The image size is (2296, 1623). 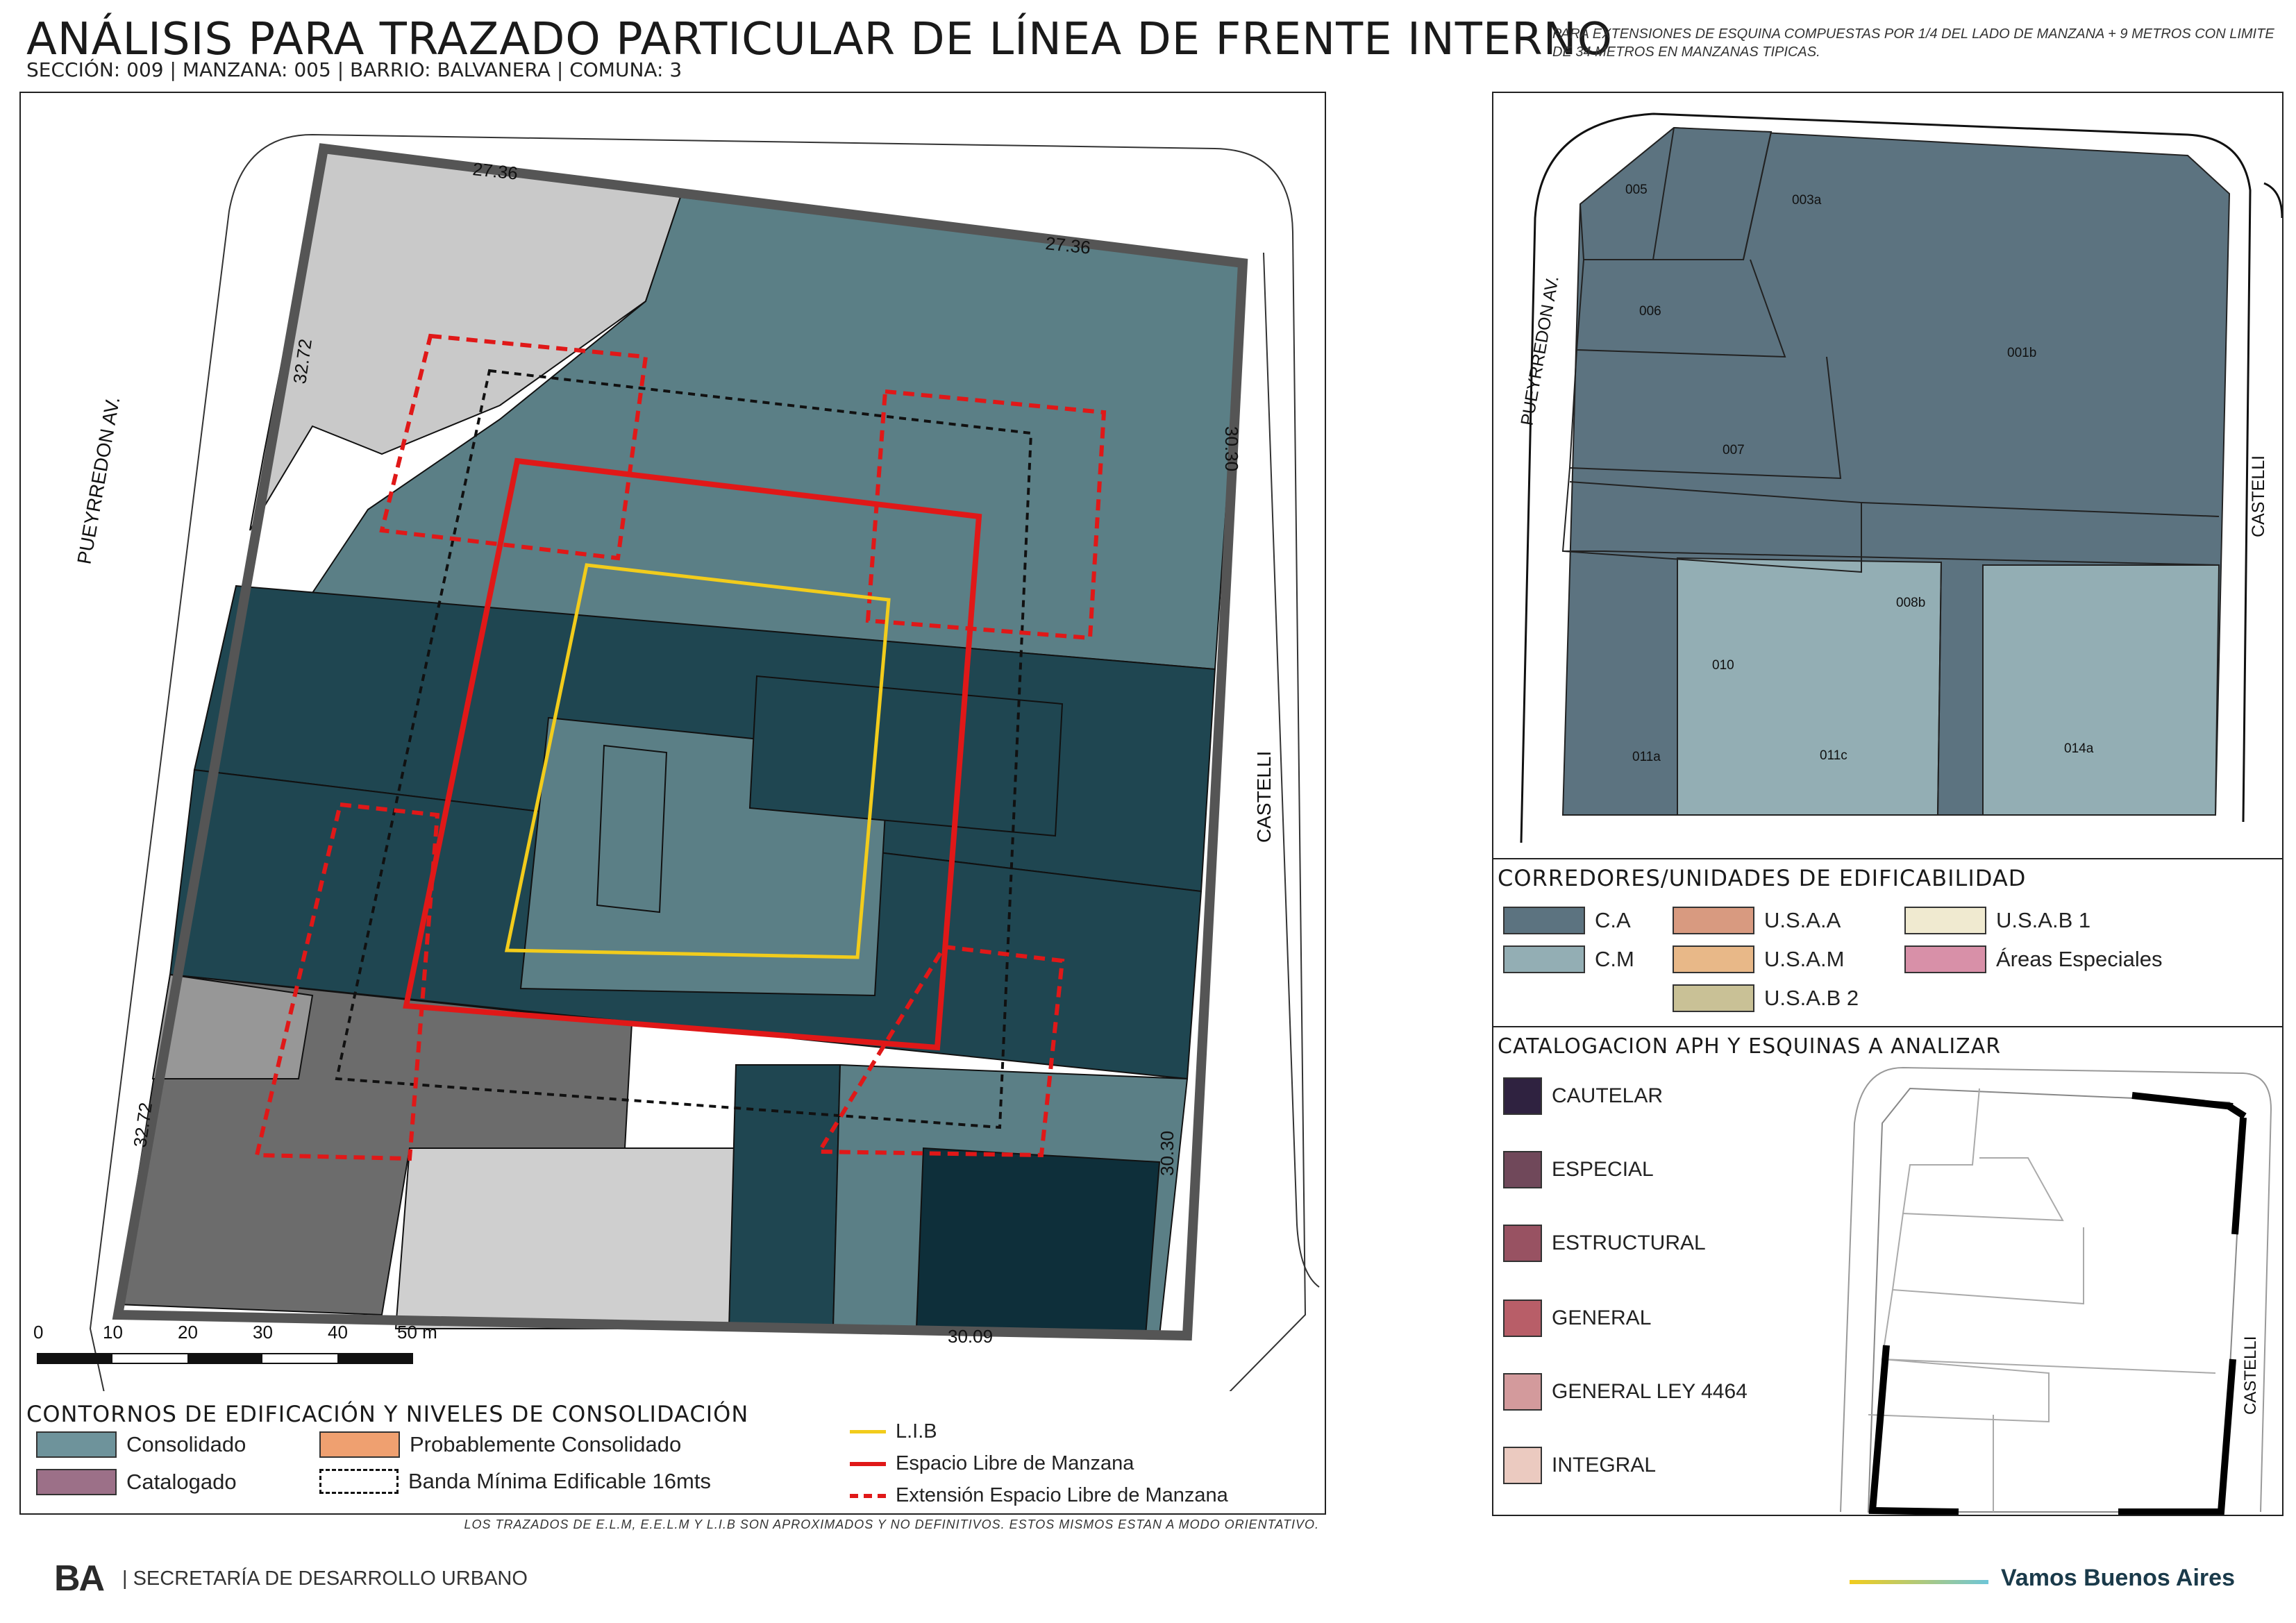 I want to click on scale-tick-10: 10, so click(x=113, y=1332).